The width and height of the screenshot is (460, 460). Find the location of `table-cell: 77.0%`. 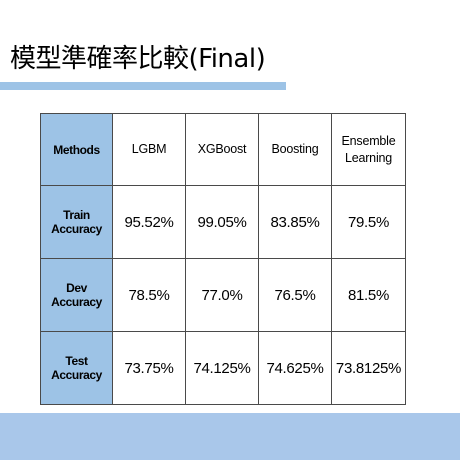

table-cell: 77.0% is located at coordinates (222, 295).